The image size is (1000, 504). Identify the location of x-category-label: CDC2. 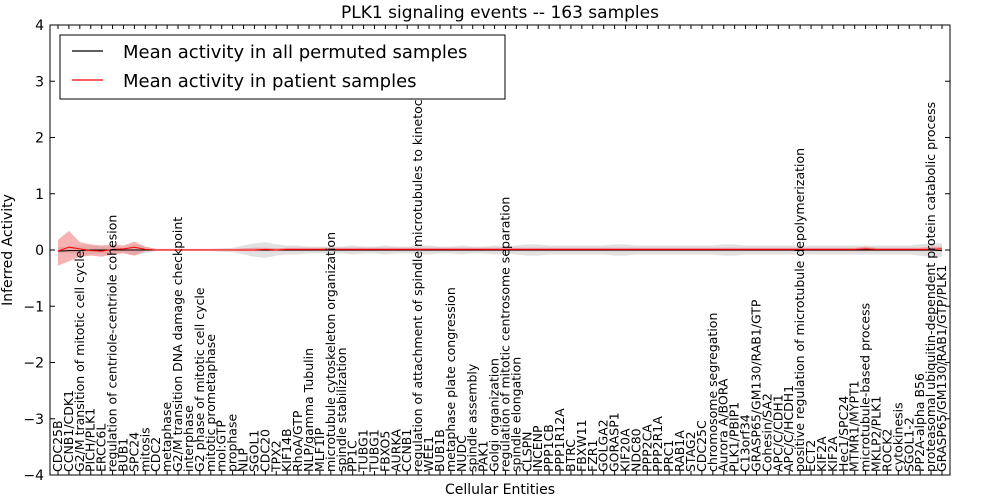
(155, 454).